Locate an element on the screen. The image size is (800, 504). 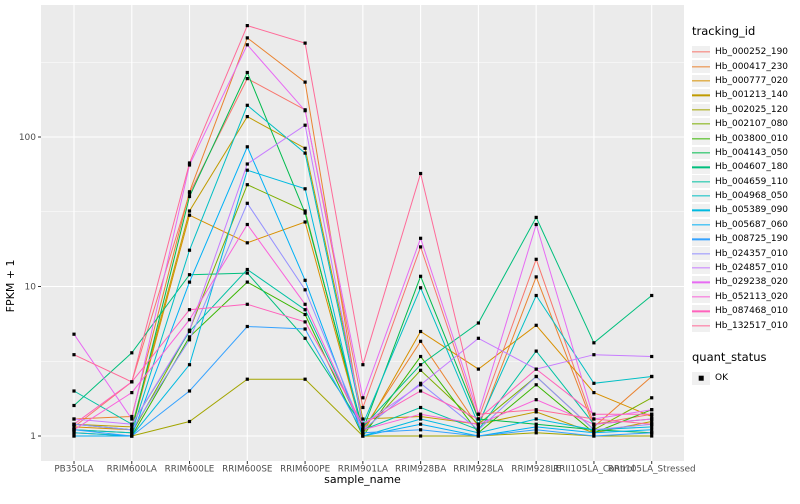
legend-item: Hb_004968_050 is located at coordinates (745, 196).